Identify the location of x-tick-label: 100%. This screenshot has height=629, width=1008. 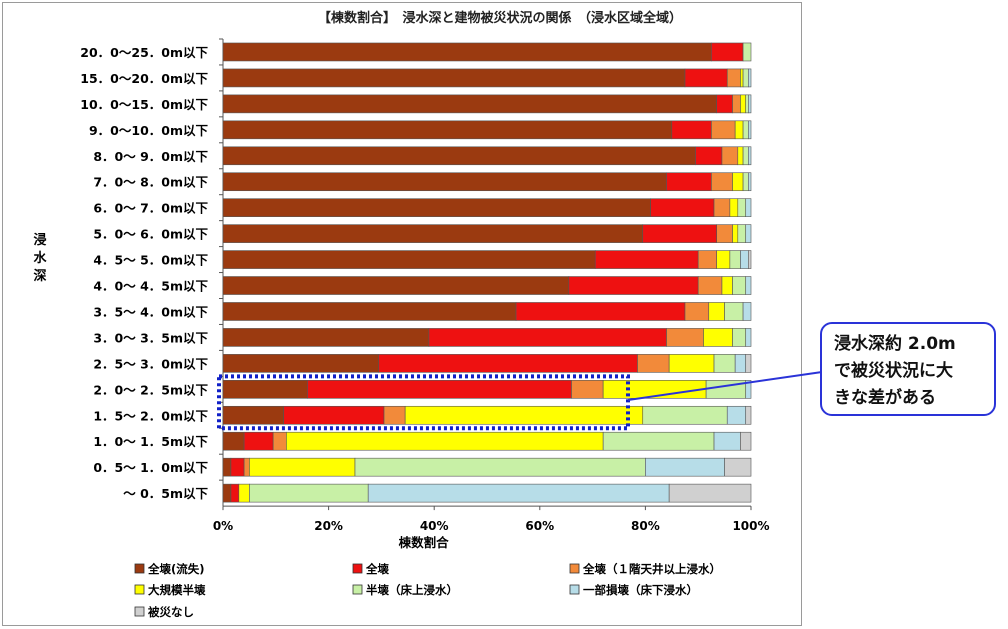
(750, 526).